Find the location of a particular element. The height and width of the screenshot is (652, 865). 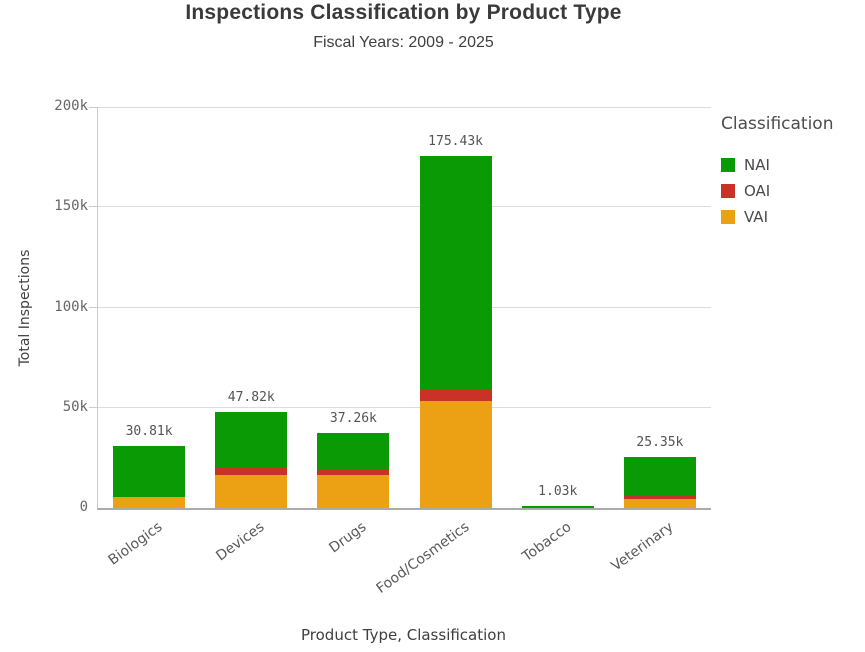

legend-item-label: OAI is located at coordinates (757, 191).